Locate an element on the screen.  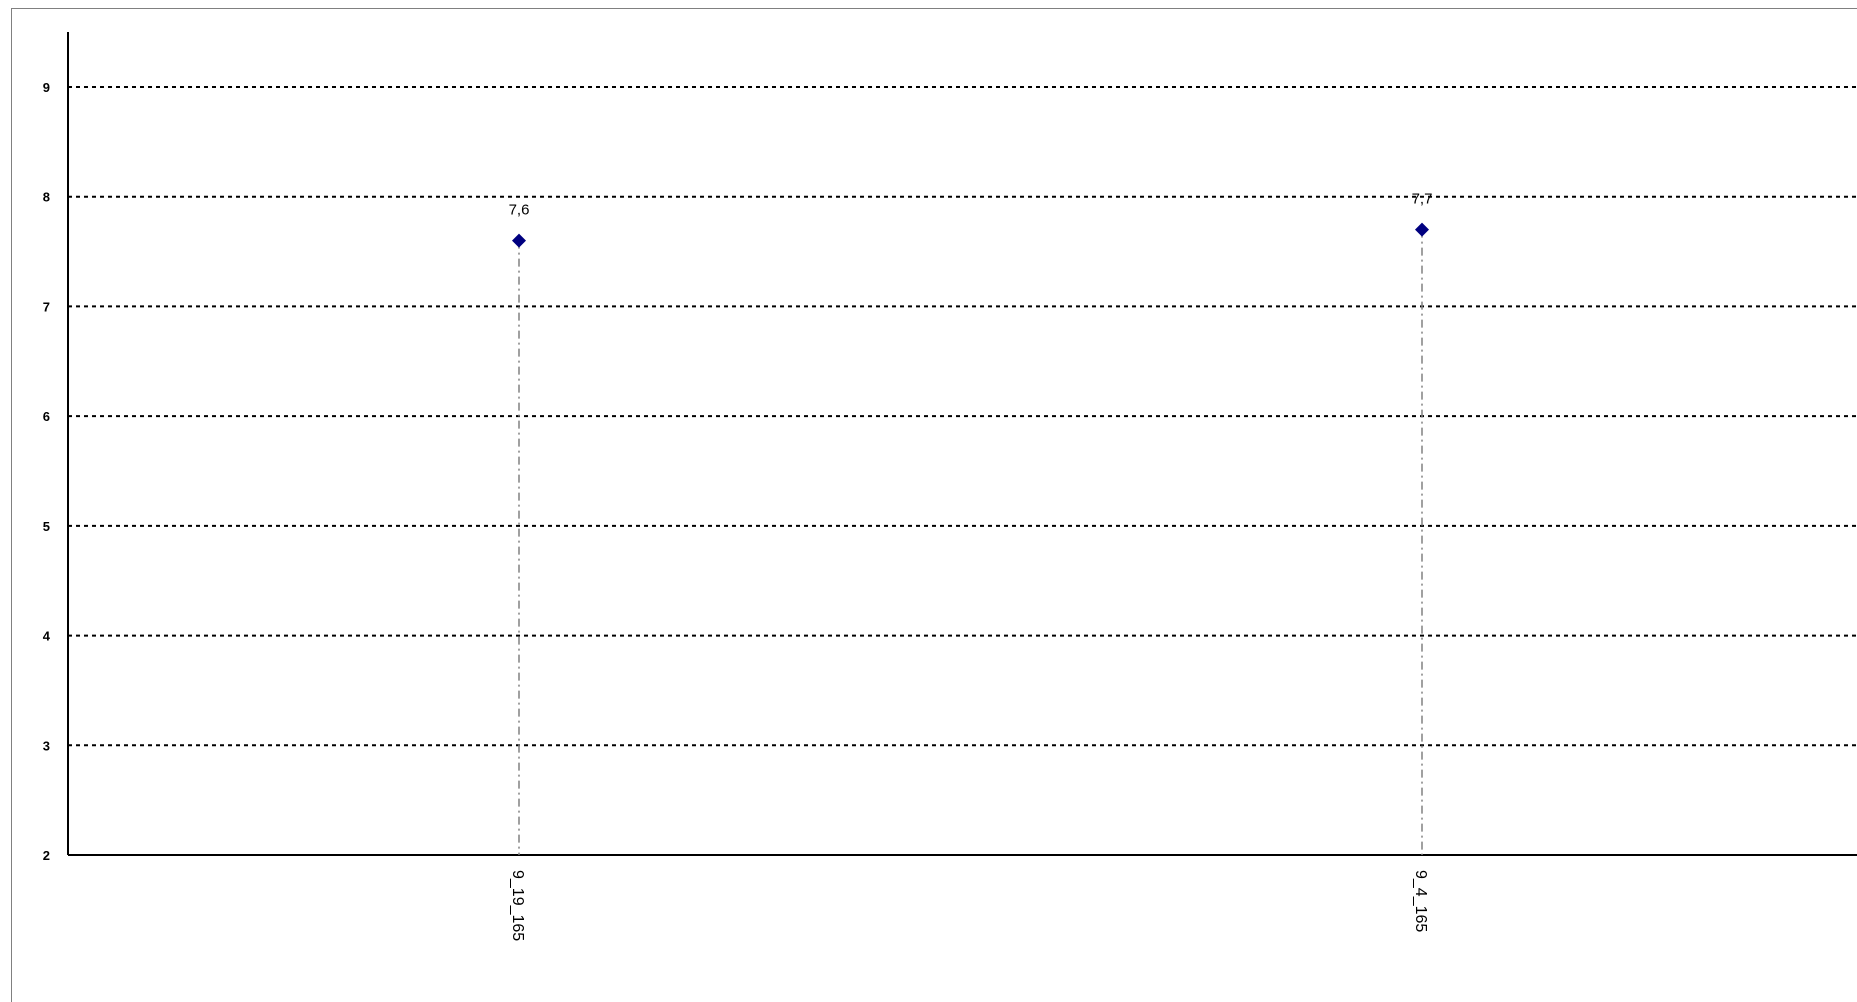
y-tick-label: 3 is located at coordinates (46, 745).